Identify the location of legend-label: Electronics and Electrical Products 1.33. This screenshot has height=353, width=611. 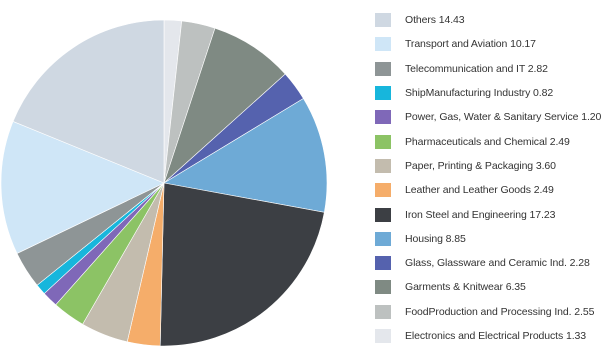
(496, 336).